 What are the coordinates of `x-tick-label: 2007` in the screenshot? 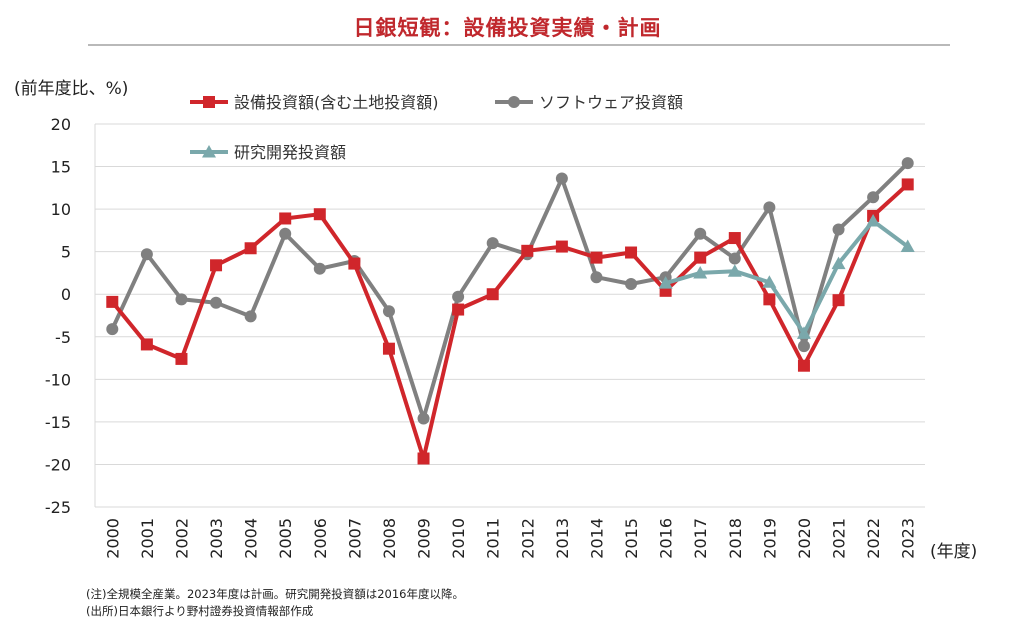 It's located at (354, 538).